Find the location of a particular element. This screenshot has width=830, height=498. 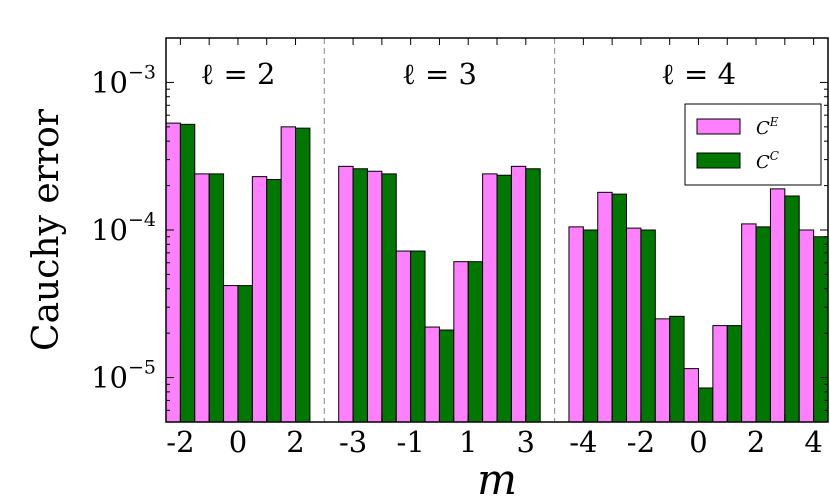

legend: CE CC is located at coordinates (753, 144).